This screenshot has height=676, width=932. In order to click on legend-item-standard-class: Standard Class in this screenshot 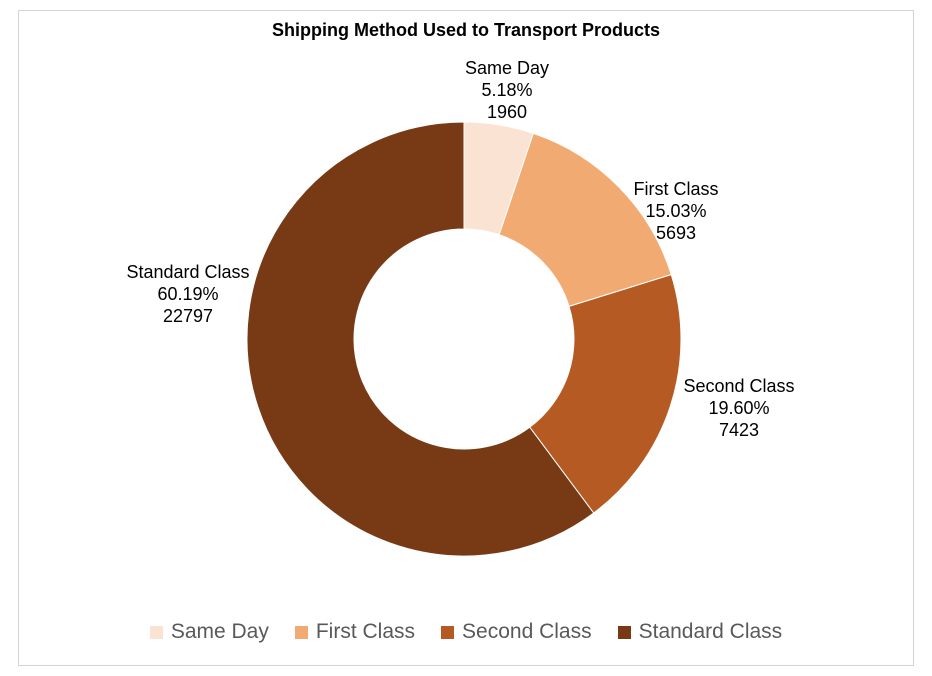, I will do `click(700, 632)`.